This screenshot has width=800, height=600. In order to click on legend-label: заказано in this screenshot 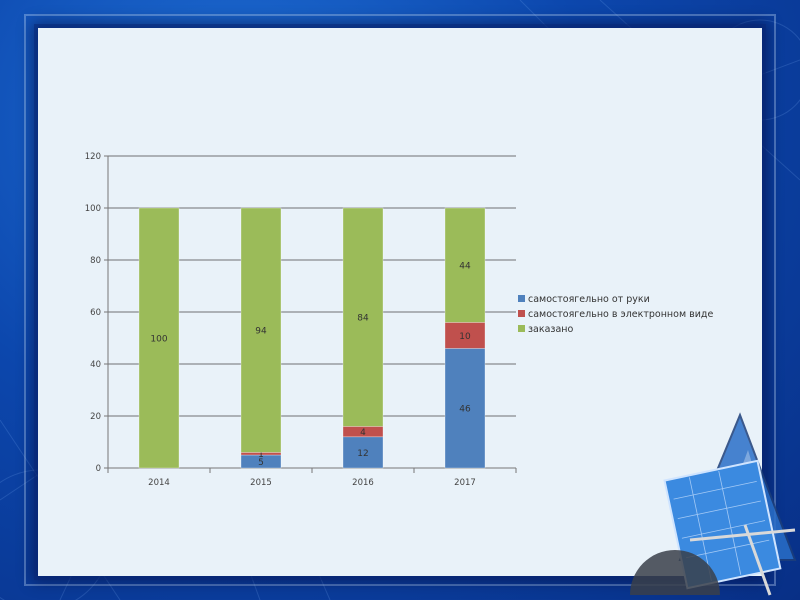, I will do `click(551, 329)`.